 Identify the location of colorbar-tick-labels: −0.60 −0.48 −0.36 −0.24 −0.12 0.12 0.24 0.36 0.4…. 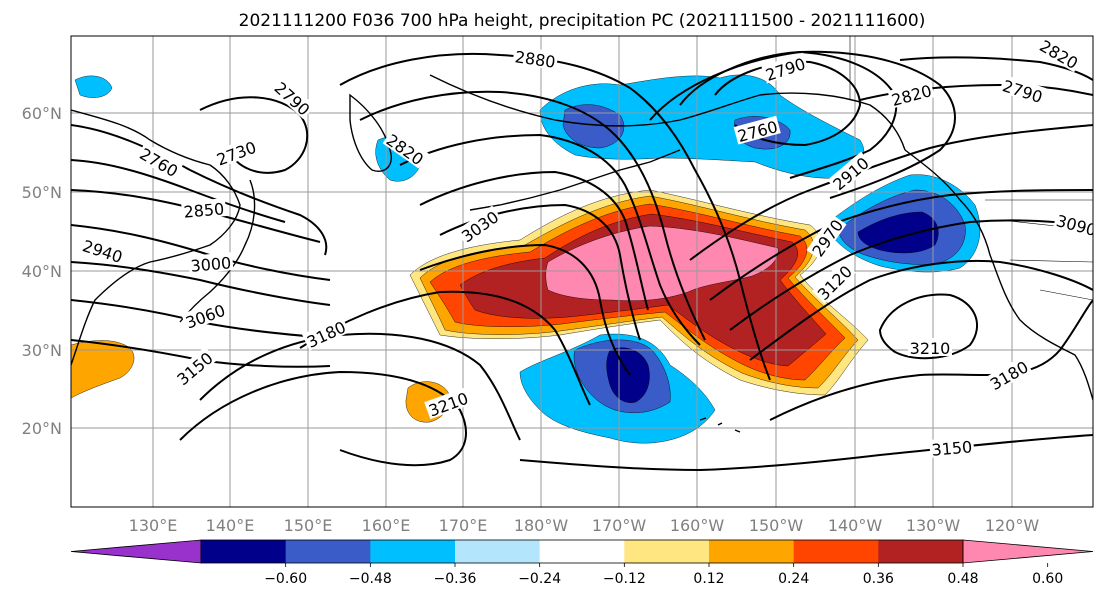
(663, 575).